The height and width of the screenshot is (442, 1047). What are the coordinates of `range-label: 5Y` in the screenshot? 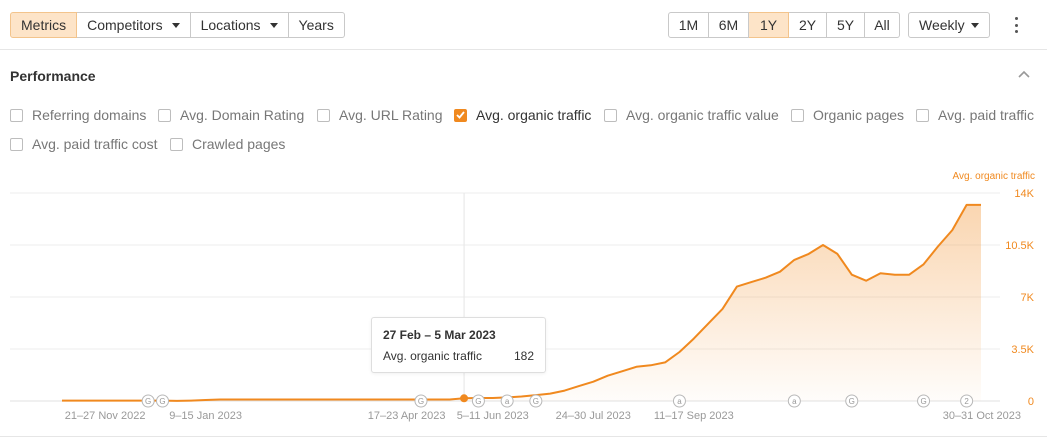 It's located at (845, 25).